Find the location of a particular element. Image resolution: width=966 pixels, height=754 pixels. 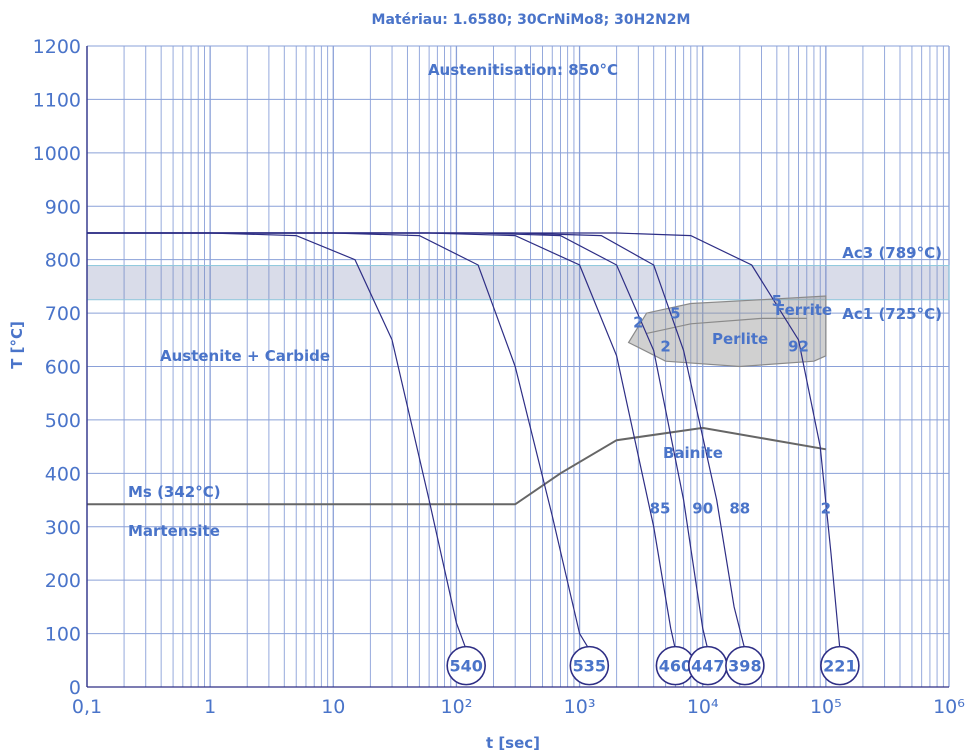

bainite-ms-boundary is located at coordinates (457, 466).